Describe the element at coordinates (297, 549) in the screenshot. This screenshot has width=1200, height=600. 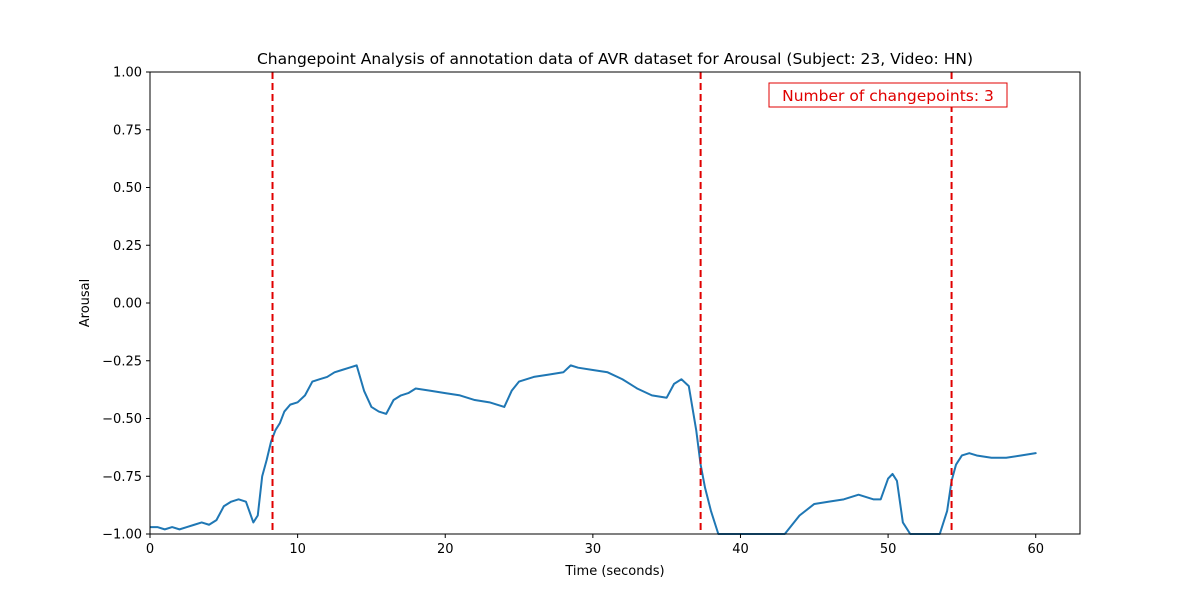
I see `x-tick-label: 10` at that location.